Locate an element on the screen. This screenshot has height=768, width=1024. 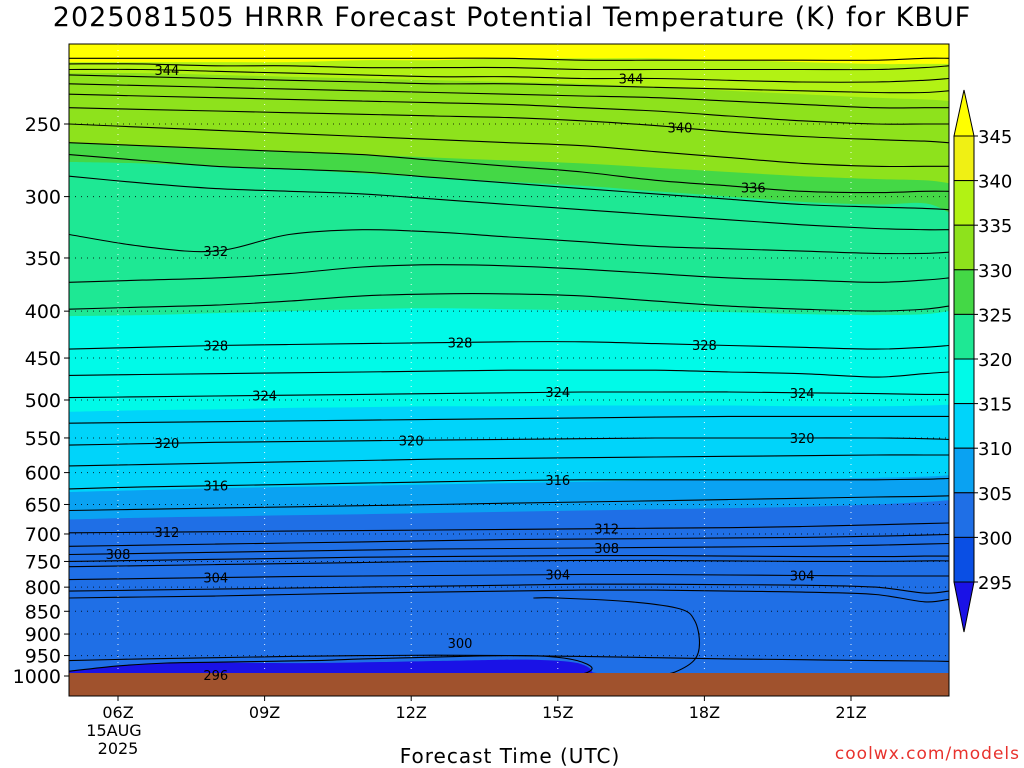
contour-label-group-312-0: 312 is located at coordinates (166, 533).